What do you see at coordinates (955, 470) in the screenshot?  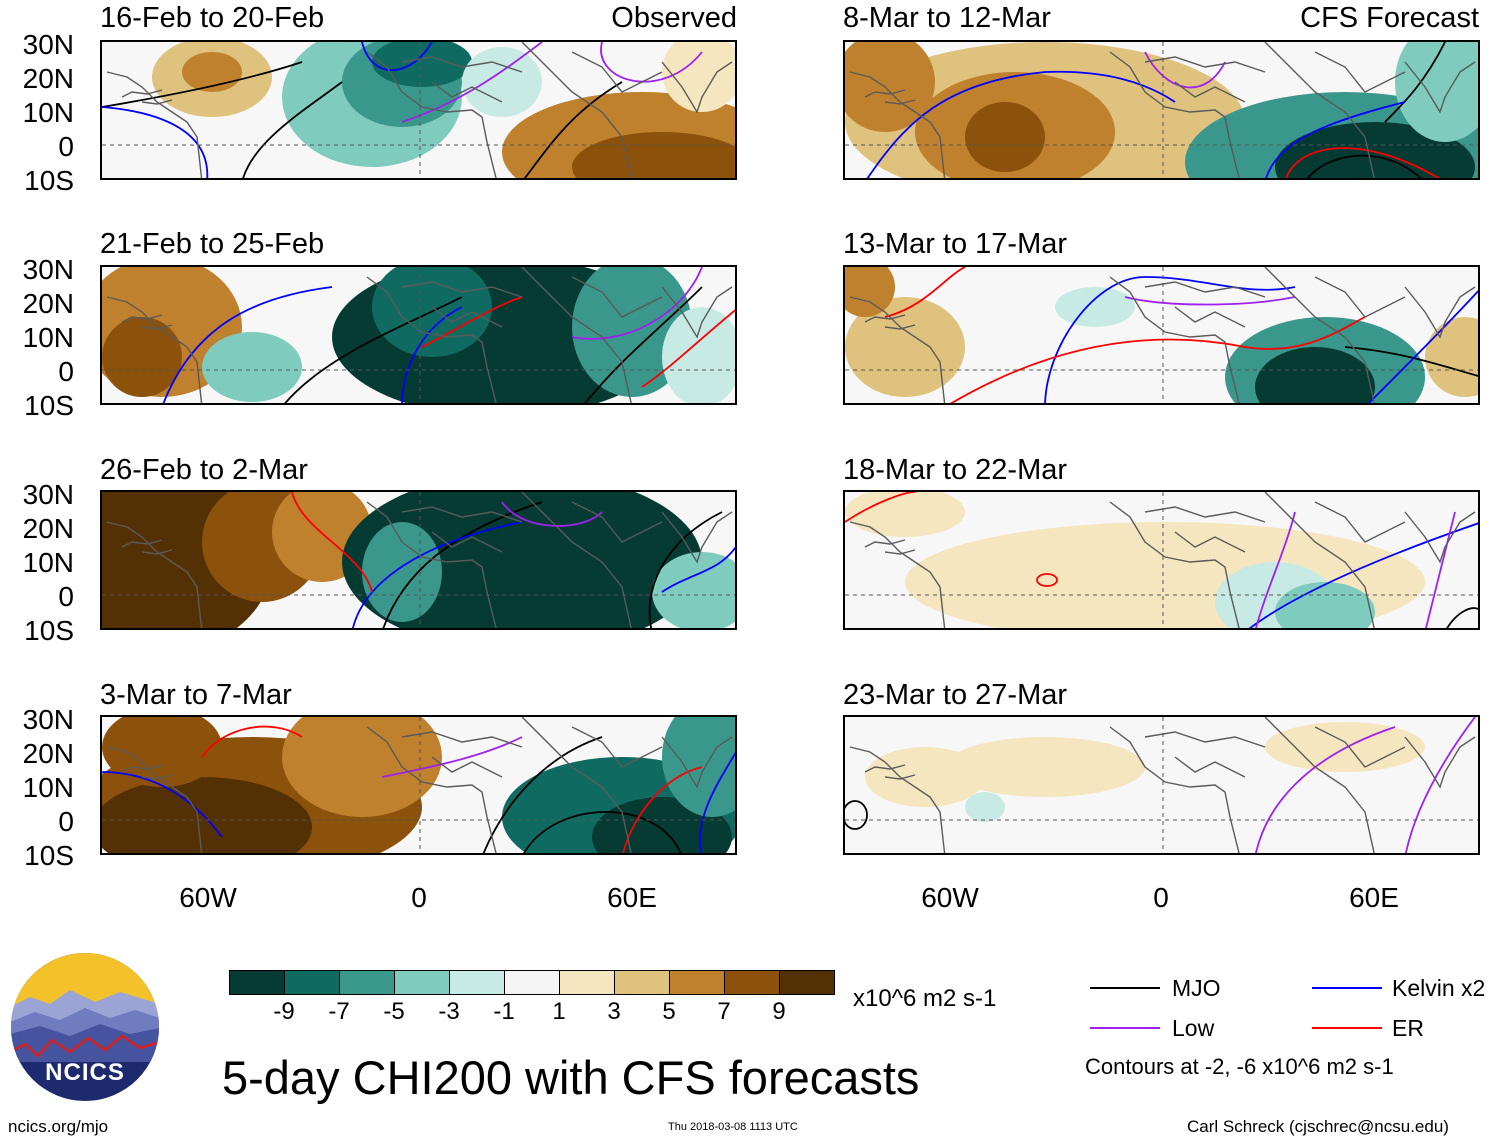 I see `panel-title-7: 18-Mar to 22-Mar` at bounding box center [955, 470].